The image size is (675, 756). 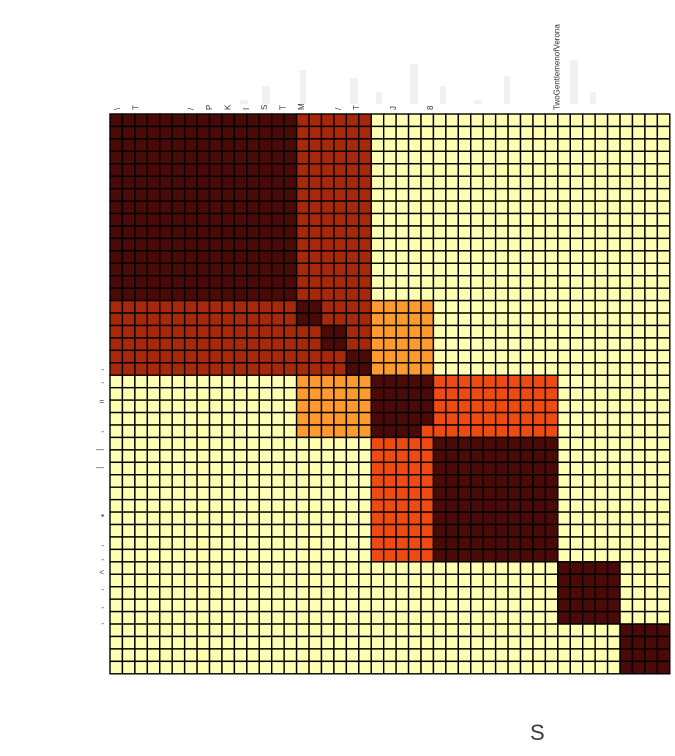 What do you see at coordinates (537, 732) in the screenshot?
I see `bottom-label: S` at bounding box center [537, 732].